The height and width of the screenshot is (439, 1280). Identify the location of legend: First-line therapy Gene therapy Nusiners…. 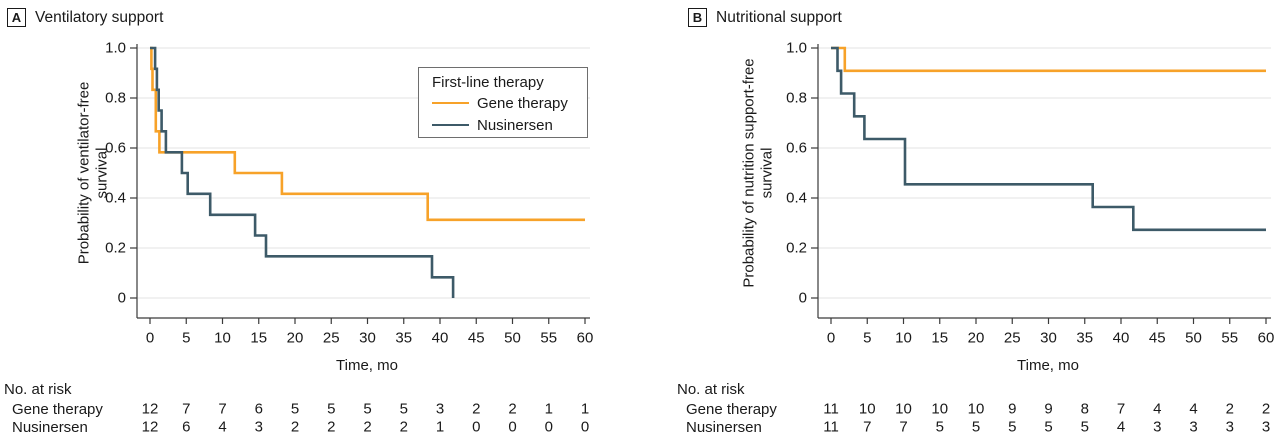
(503, 102).